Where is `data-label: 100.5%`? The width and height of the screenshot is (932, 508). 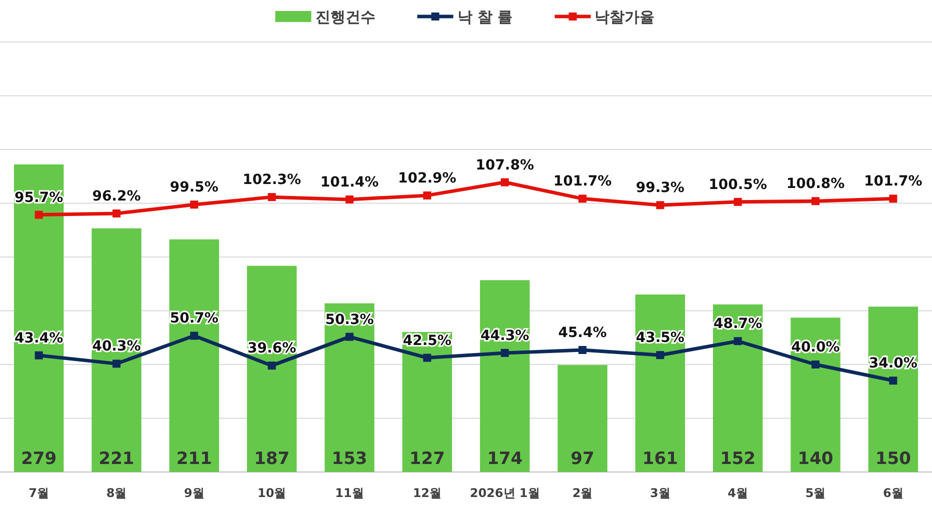
data-label: 100.5% is located at coordinates (737, 184).